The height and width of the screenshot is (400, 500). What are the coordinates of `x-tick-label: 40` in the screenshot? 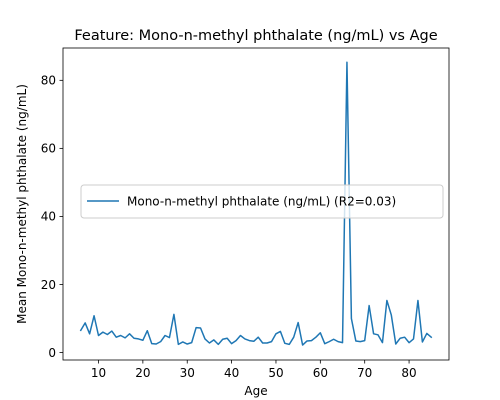 It's located at (231, 373).